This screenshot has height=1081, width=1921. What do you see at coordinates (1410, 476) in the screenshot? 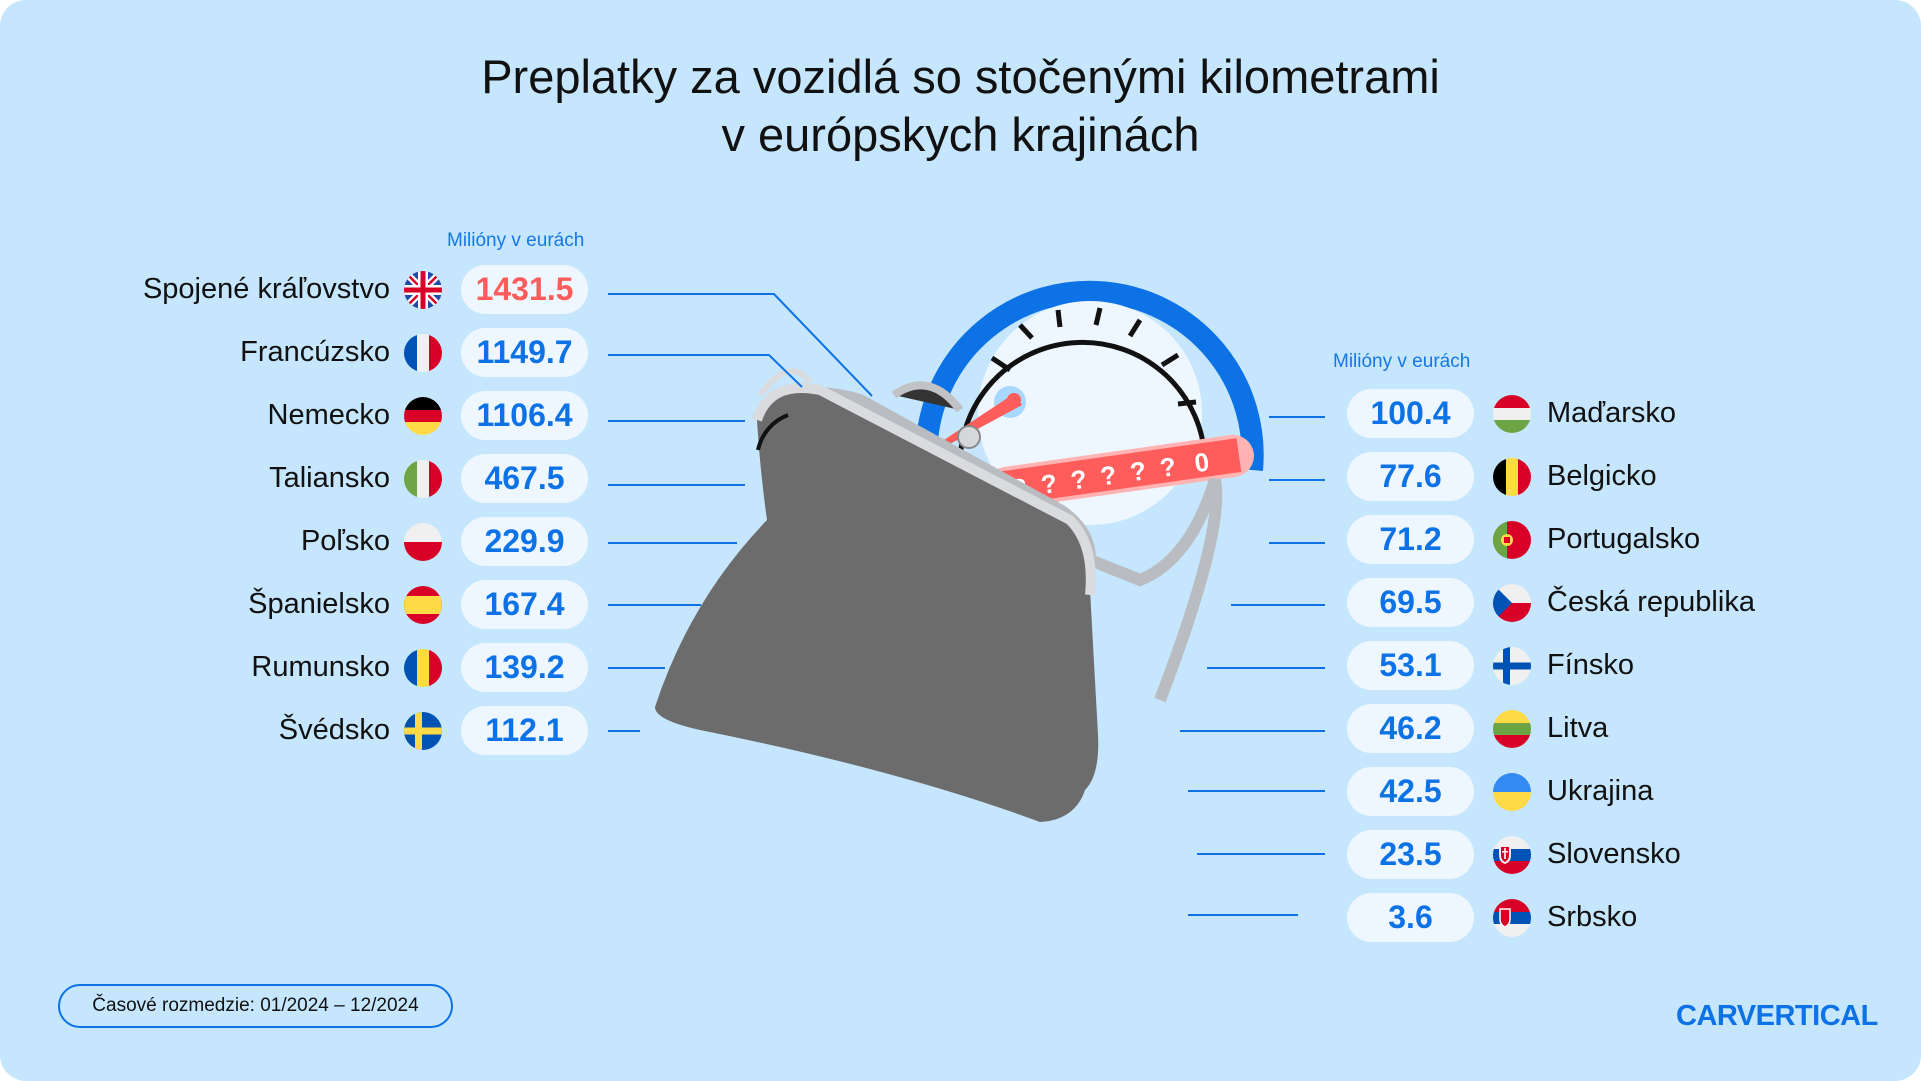
I see `value-badge: 77.6` at bounding box center [1410, 476].